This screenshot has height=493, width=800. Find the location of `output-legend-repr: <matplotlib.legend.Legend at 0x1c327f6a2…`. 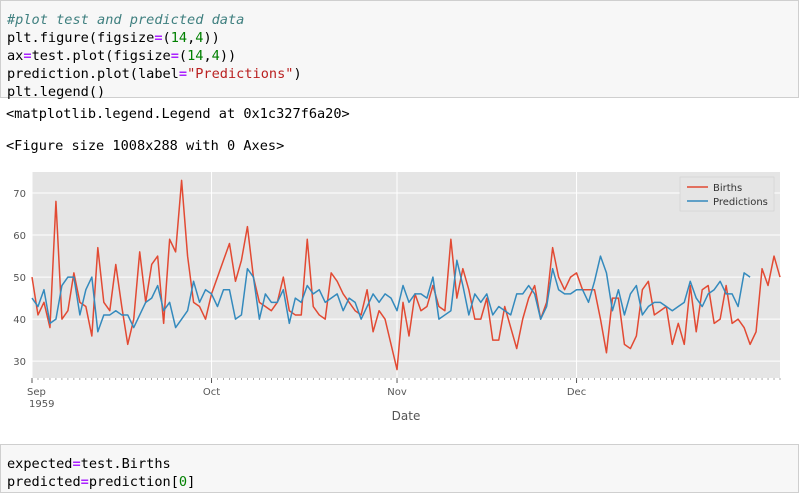

output-legend-repr: <matplotlib.legend.Legend at 0x1c327f6a2… is located at coordinates (178, 114).